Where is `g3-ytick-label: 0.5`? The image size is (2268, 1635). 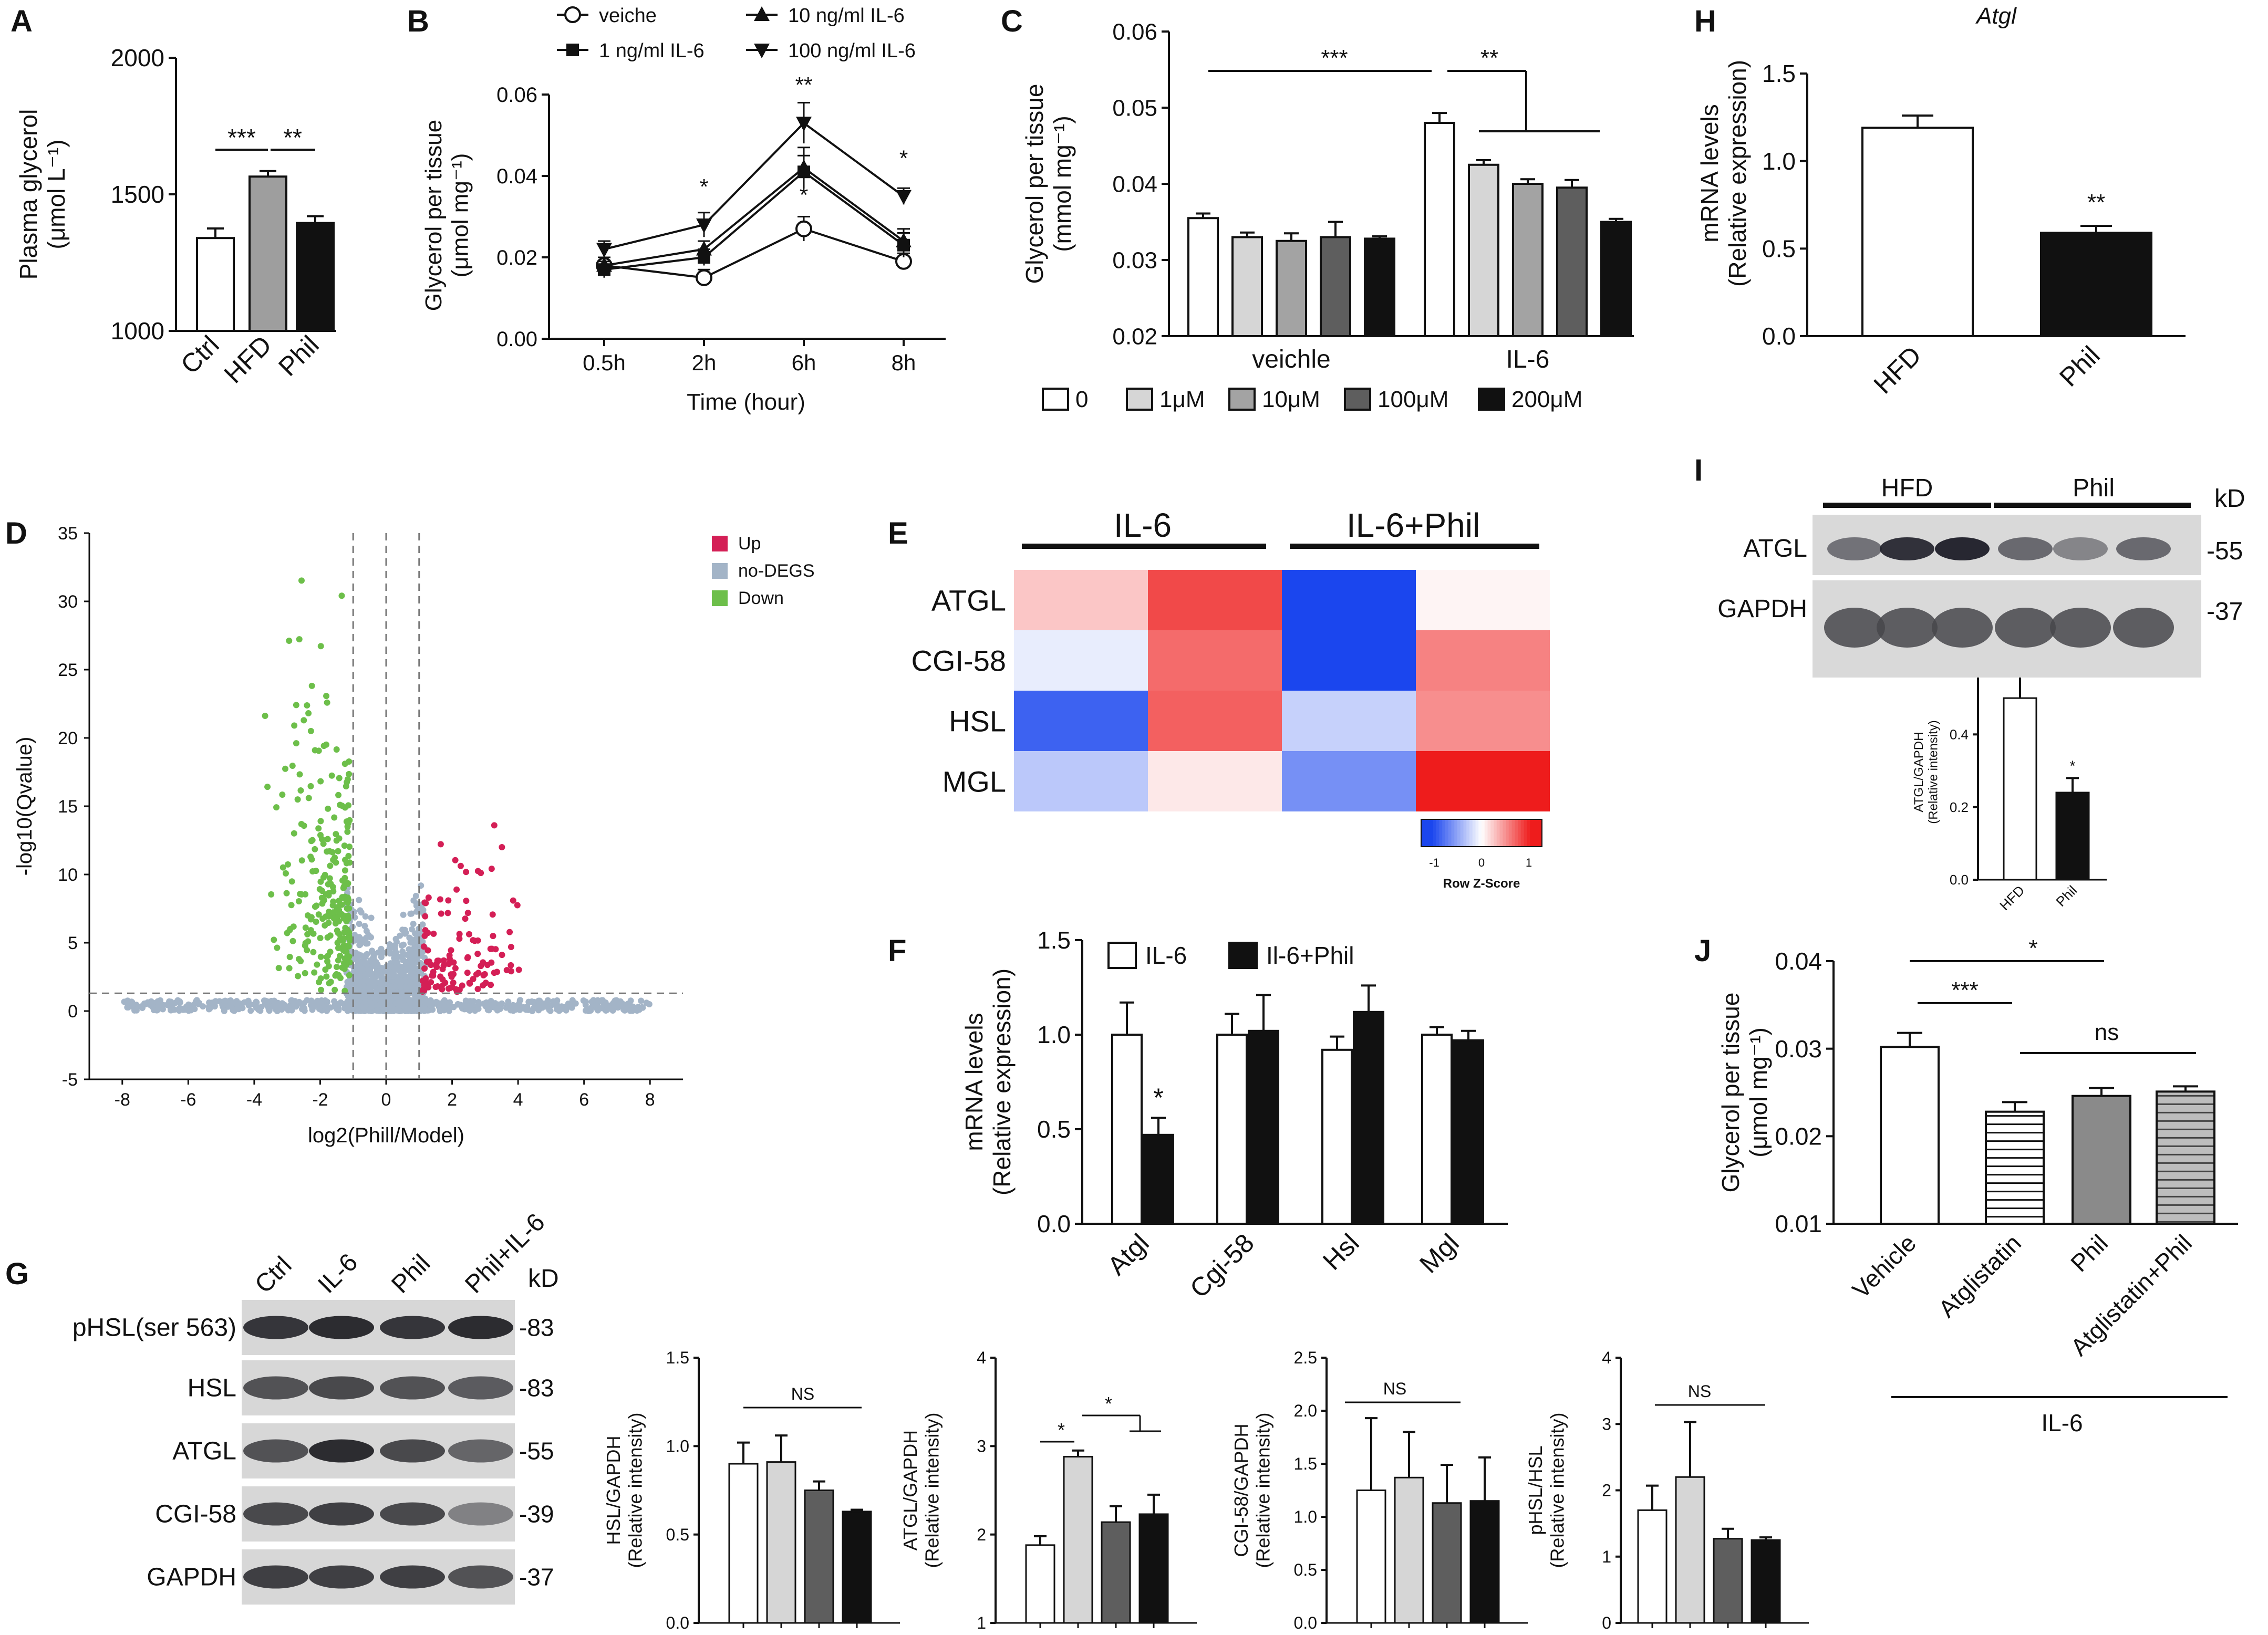 g3-ytick-label: 0.5 is located at coordinates (1305, 1569).